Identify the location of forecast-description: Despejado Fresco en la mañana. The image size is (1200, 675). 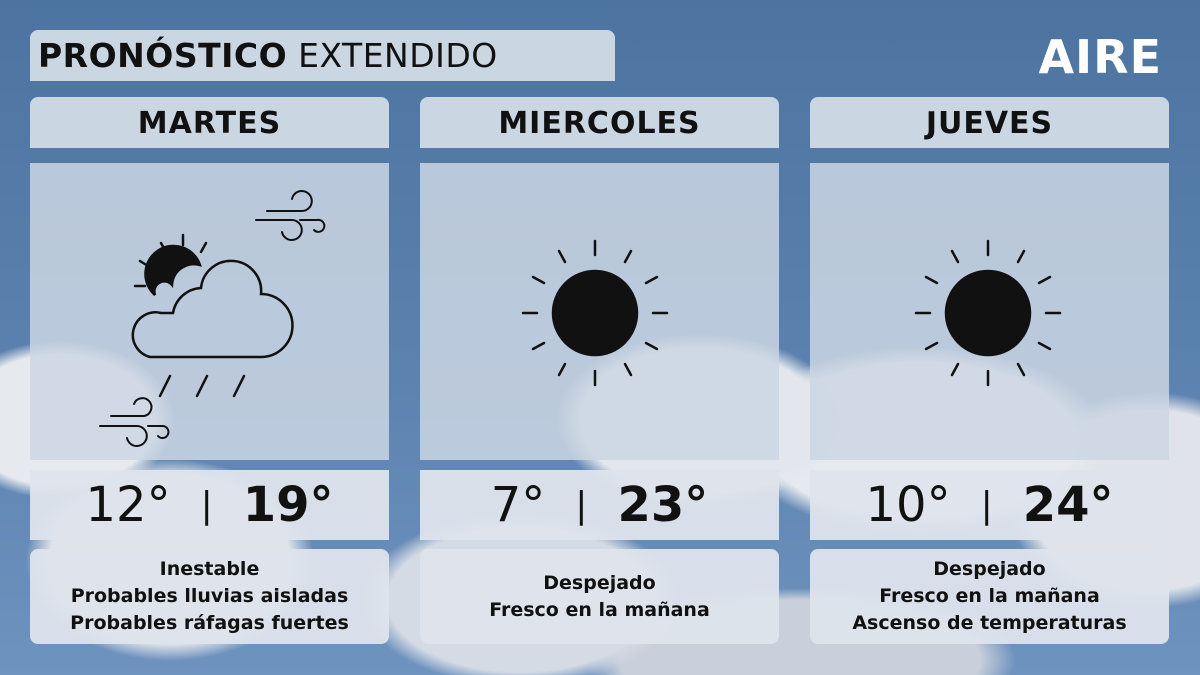
(599, 596).